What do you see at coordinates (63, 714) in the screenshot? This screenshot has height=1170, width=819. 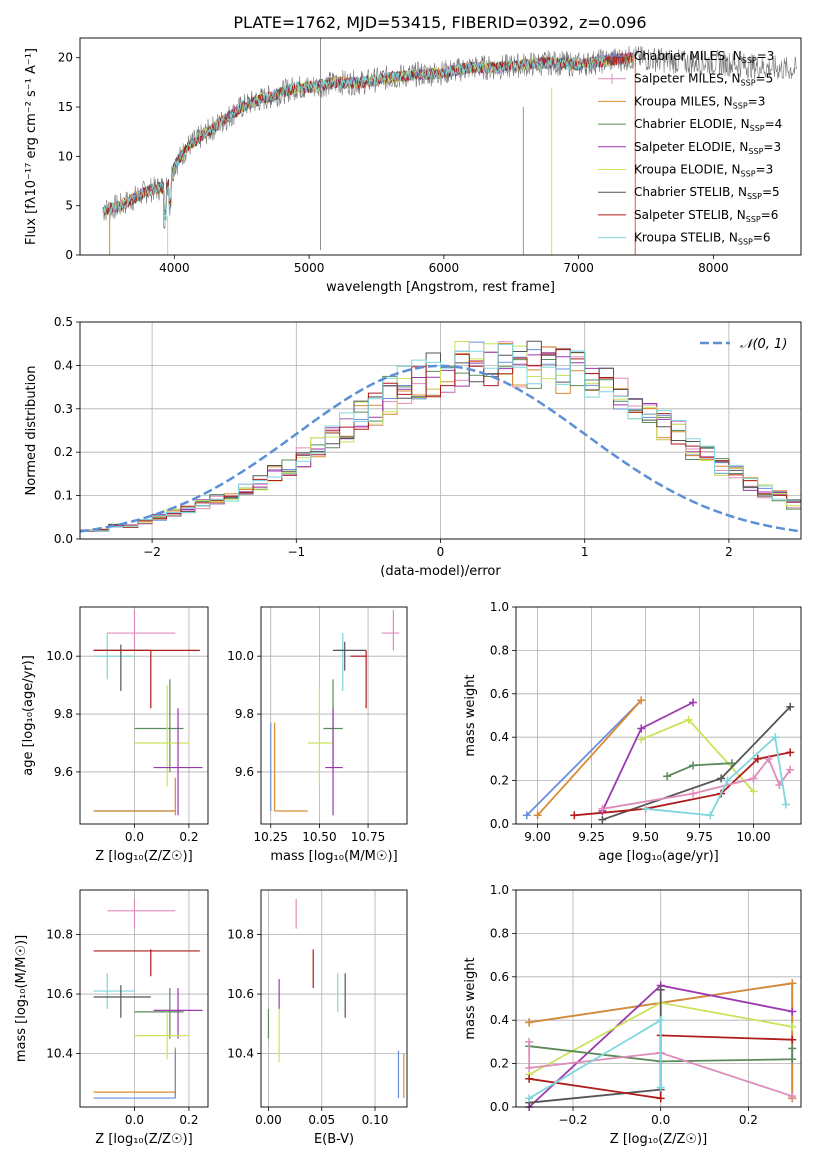 I see `age-vs-Z-ytick-label: 9.8` at bounding box center [63, 714].